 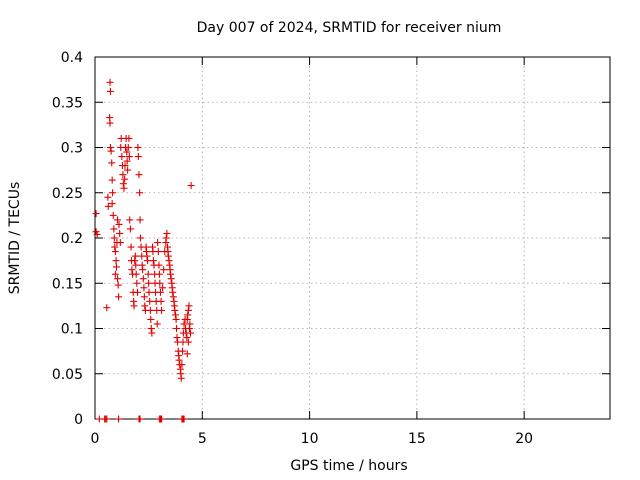 I want to click on y-tick-label: 0.4, so click(x=72, y=58).